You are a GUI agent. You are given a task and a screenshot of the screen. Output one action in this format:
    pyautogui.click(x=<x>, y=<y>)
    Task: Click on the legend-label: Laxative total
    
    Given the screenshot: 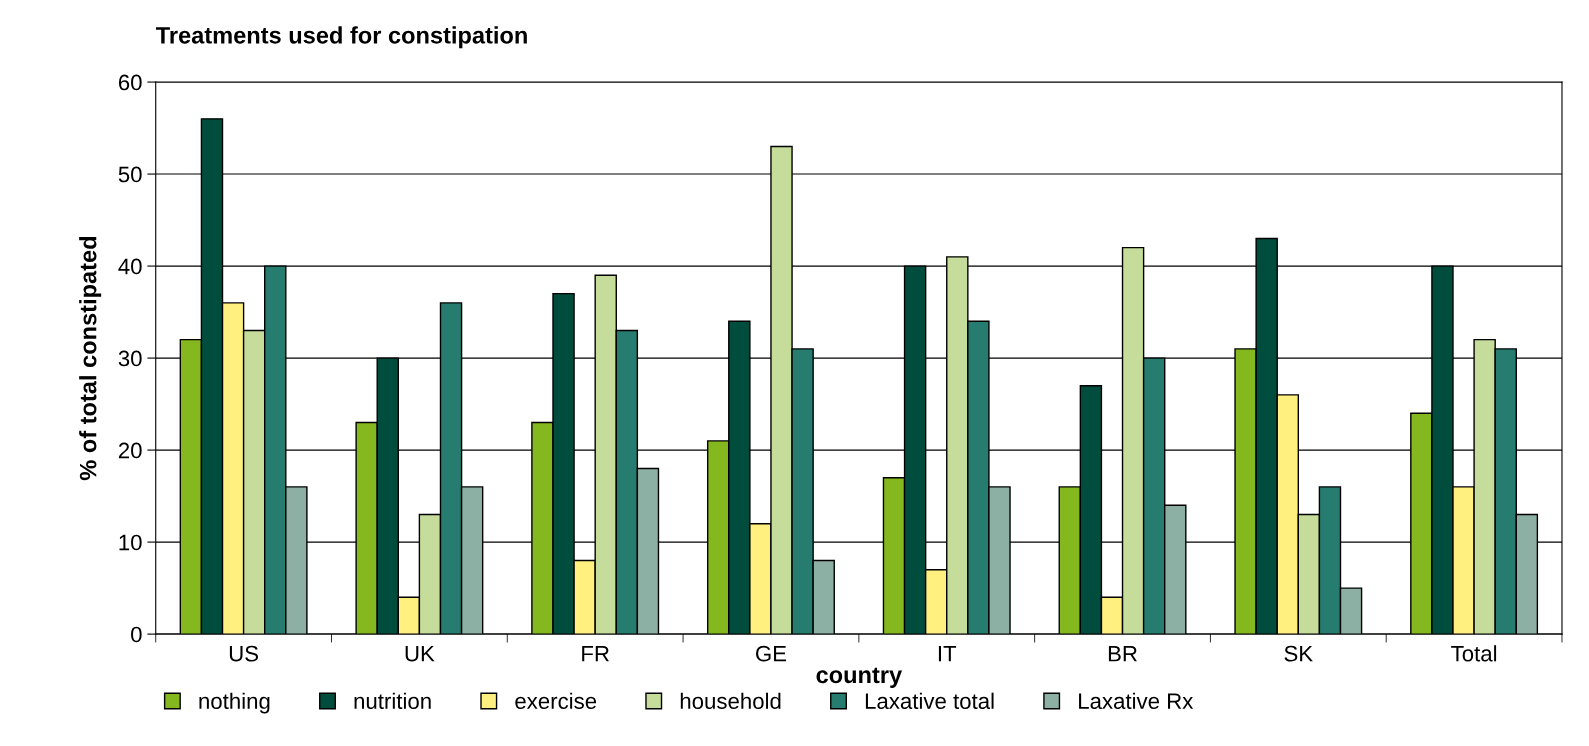 What is the action you would take?
    pyautogui.click(x=929, y=700)
    